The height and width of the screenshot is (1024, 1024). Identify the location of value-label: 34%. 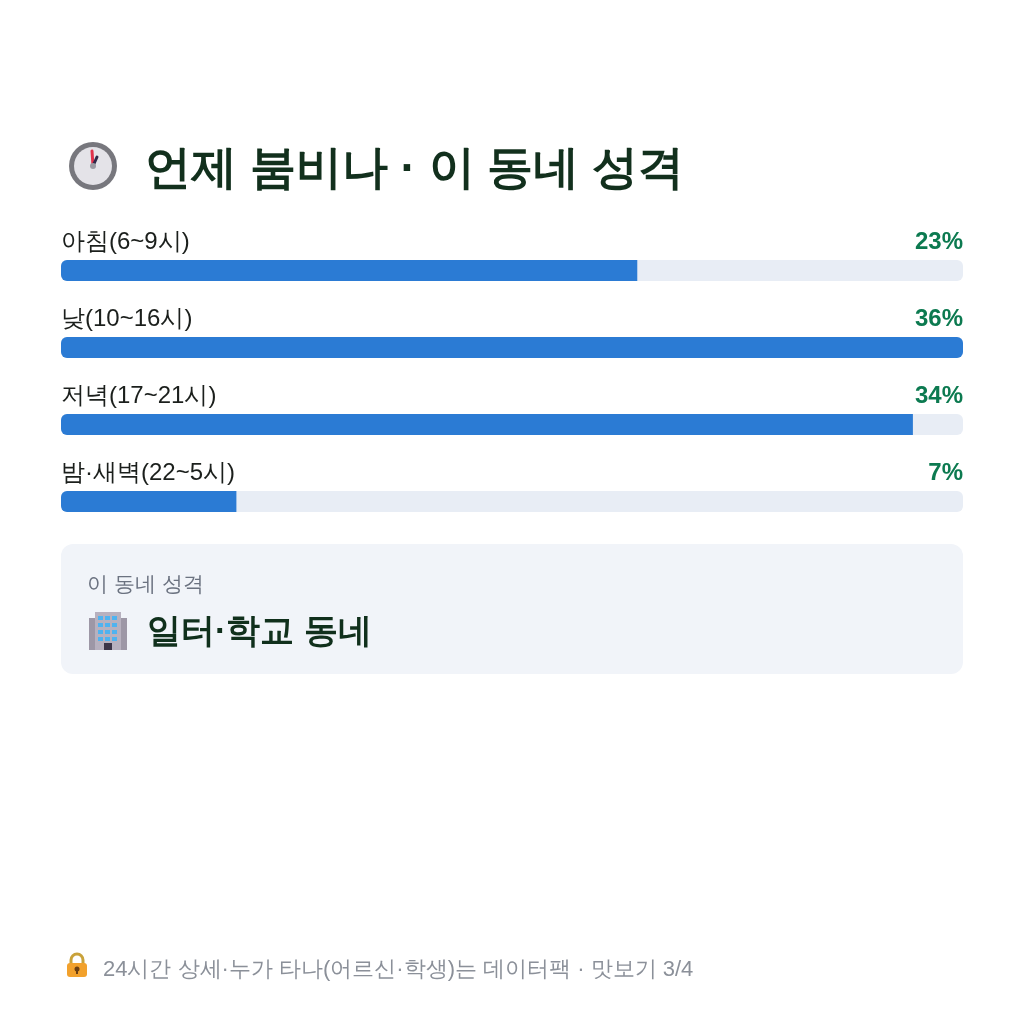
(938, 394).